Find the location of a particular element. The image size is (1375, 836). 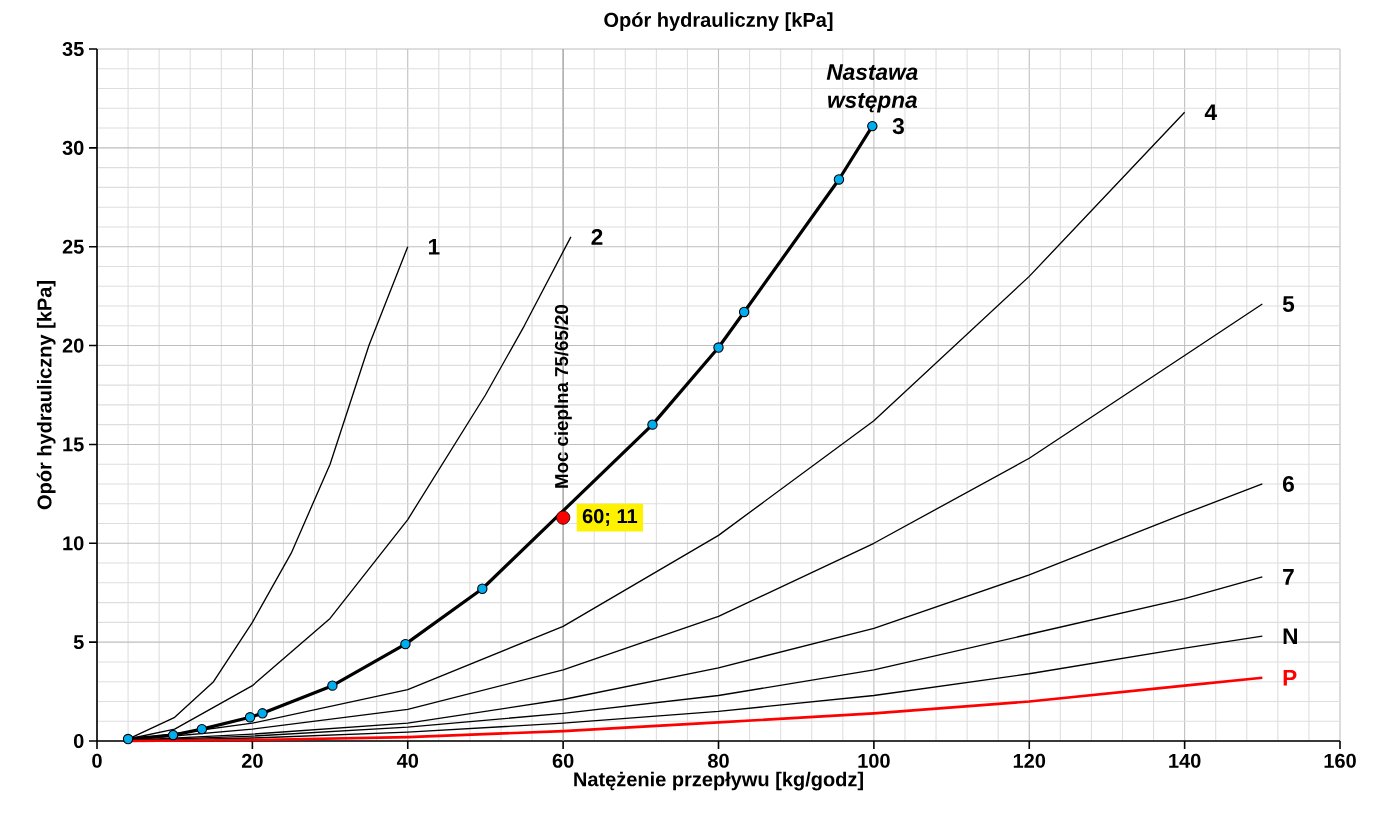

x-tick-label: 160 is located at coordinates (1340, 760).